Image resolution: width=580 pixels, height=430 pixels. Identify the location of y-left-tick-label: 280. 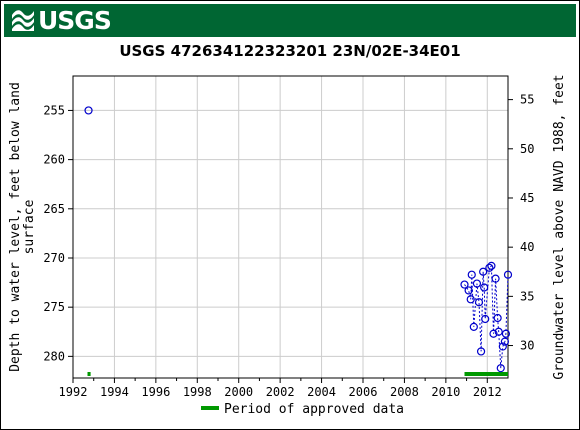
(54, 356).